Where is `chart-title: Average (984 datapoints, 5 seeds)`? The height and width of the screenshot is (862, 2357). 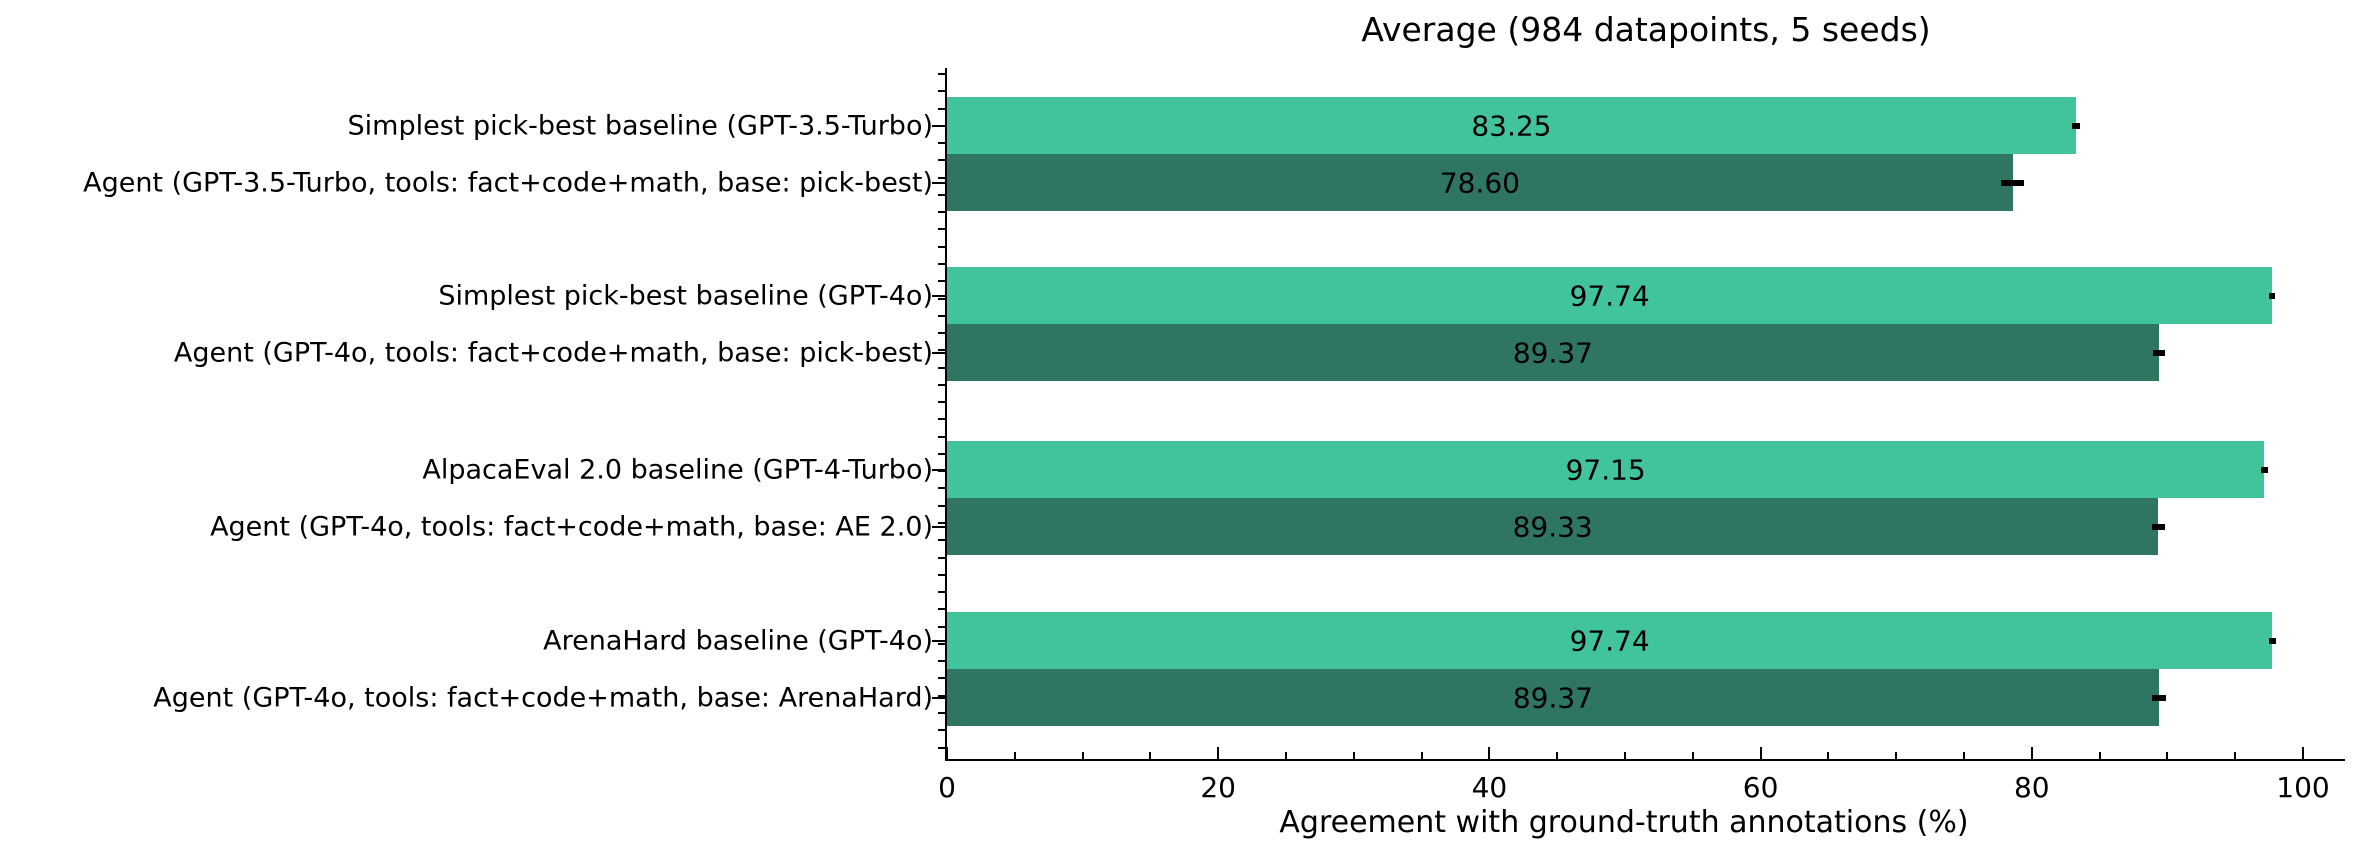
chart-title: Average (984 datapoints, 5 seeds) is located at coordinates (1646, 29).